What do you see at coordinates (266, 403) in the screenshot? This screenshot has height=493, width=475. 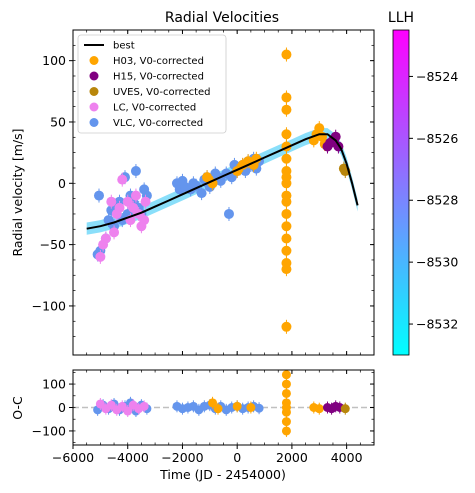 I see `residual-series-h03` at bounding box center [266, 403].